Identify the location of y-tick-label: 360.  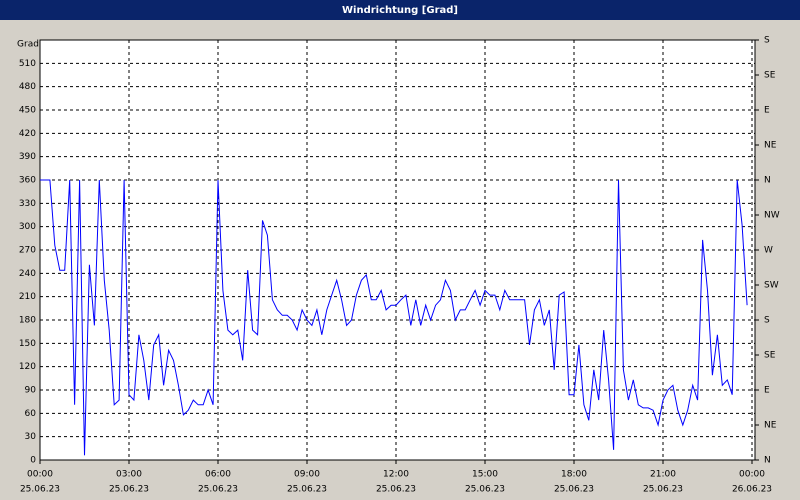
(27, 181).